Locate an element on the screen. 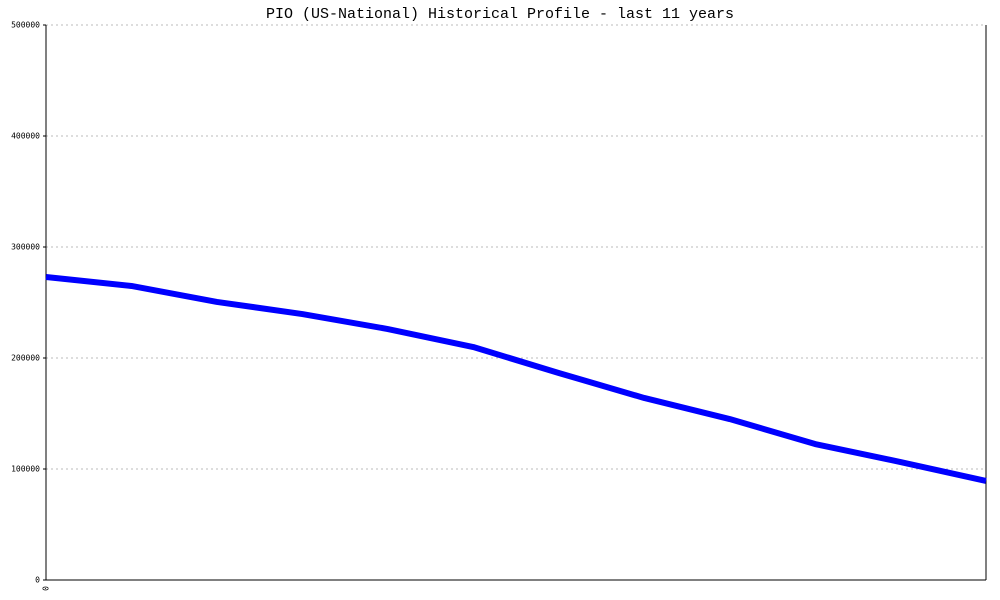 The height and width of the screenshot is (600, 1000). y-tick-label: 300000 is located at coordinates (25, 247).